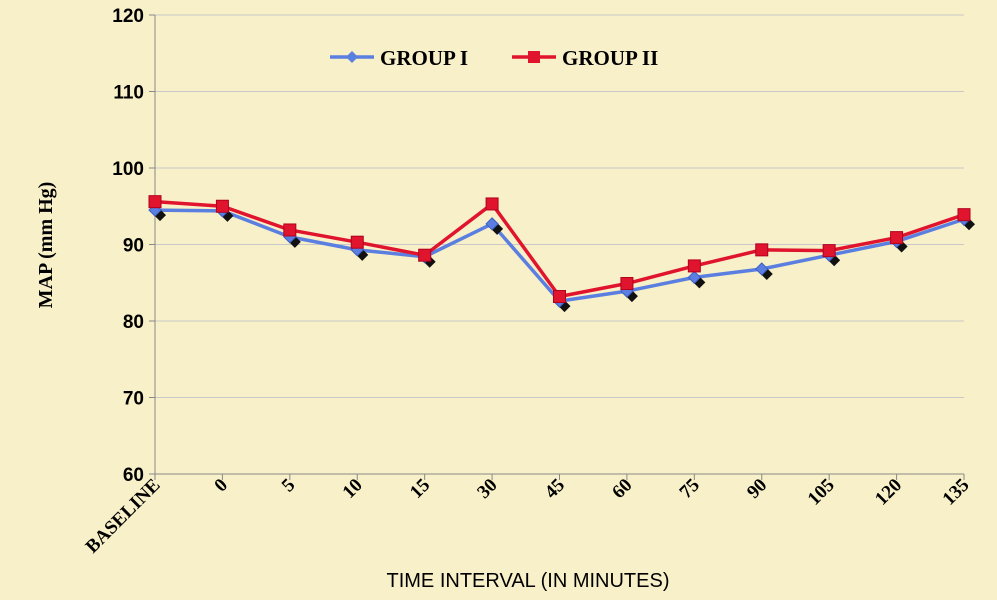  I want to click on legend-label: GROUP II, so click(610, 58).